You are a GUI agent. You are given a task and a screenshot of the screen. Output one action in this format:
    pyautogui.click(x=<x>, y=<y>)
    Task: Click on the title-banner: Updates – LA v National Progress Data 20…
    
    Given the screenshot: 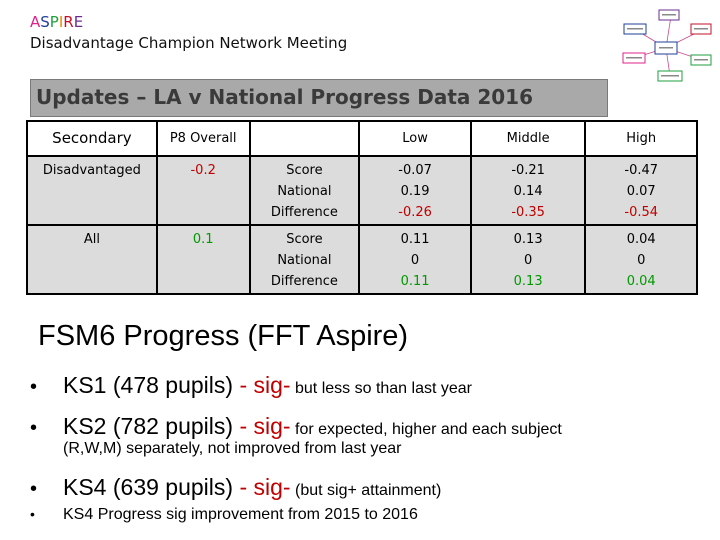 What is the action you would take?
    pyautogui.click(x=319, y=98)
    